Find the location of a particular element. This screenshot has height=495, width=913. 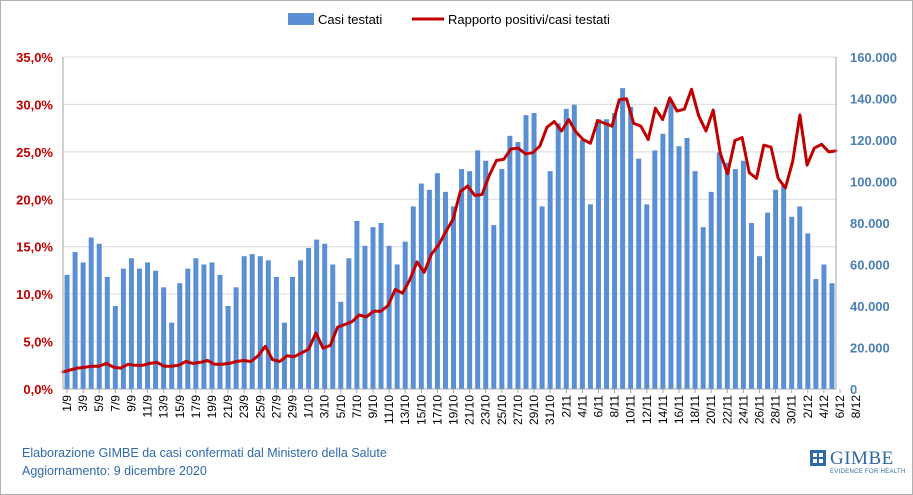

x-tick-label: 25/10 is located at coordinates (502, 410).